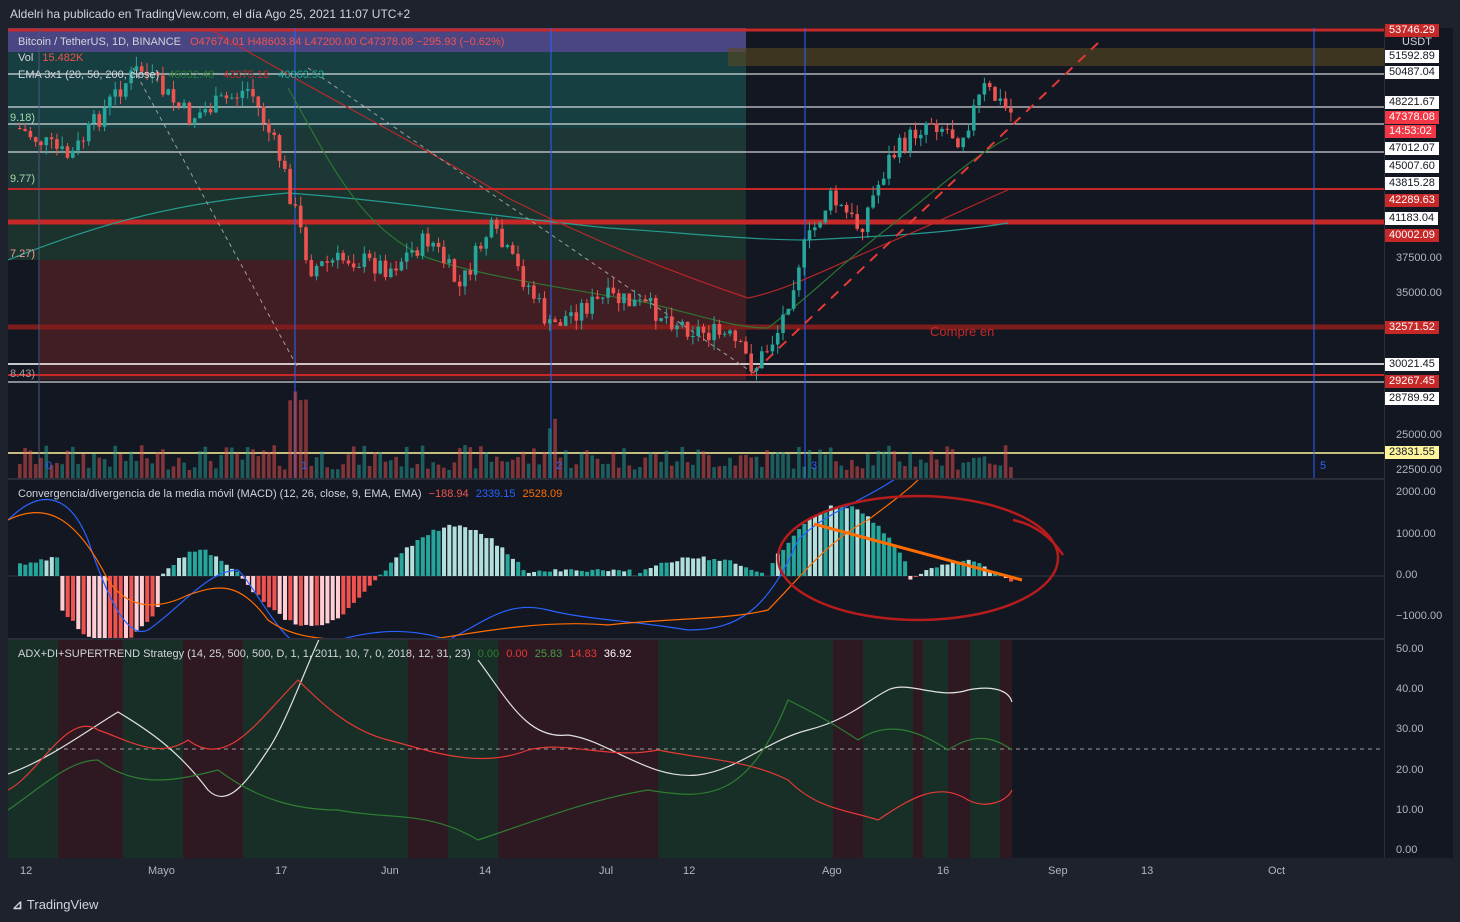  What do you see at coordinates (100, 42) in the screenshot?
I see `symbol-label: Bitcoin / TetherUS, 1D, BINANCE` at bounding box center [100, 42].